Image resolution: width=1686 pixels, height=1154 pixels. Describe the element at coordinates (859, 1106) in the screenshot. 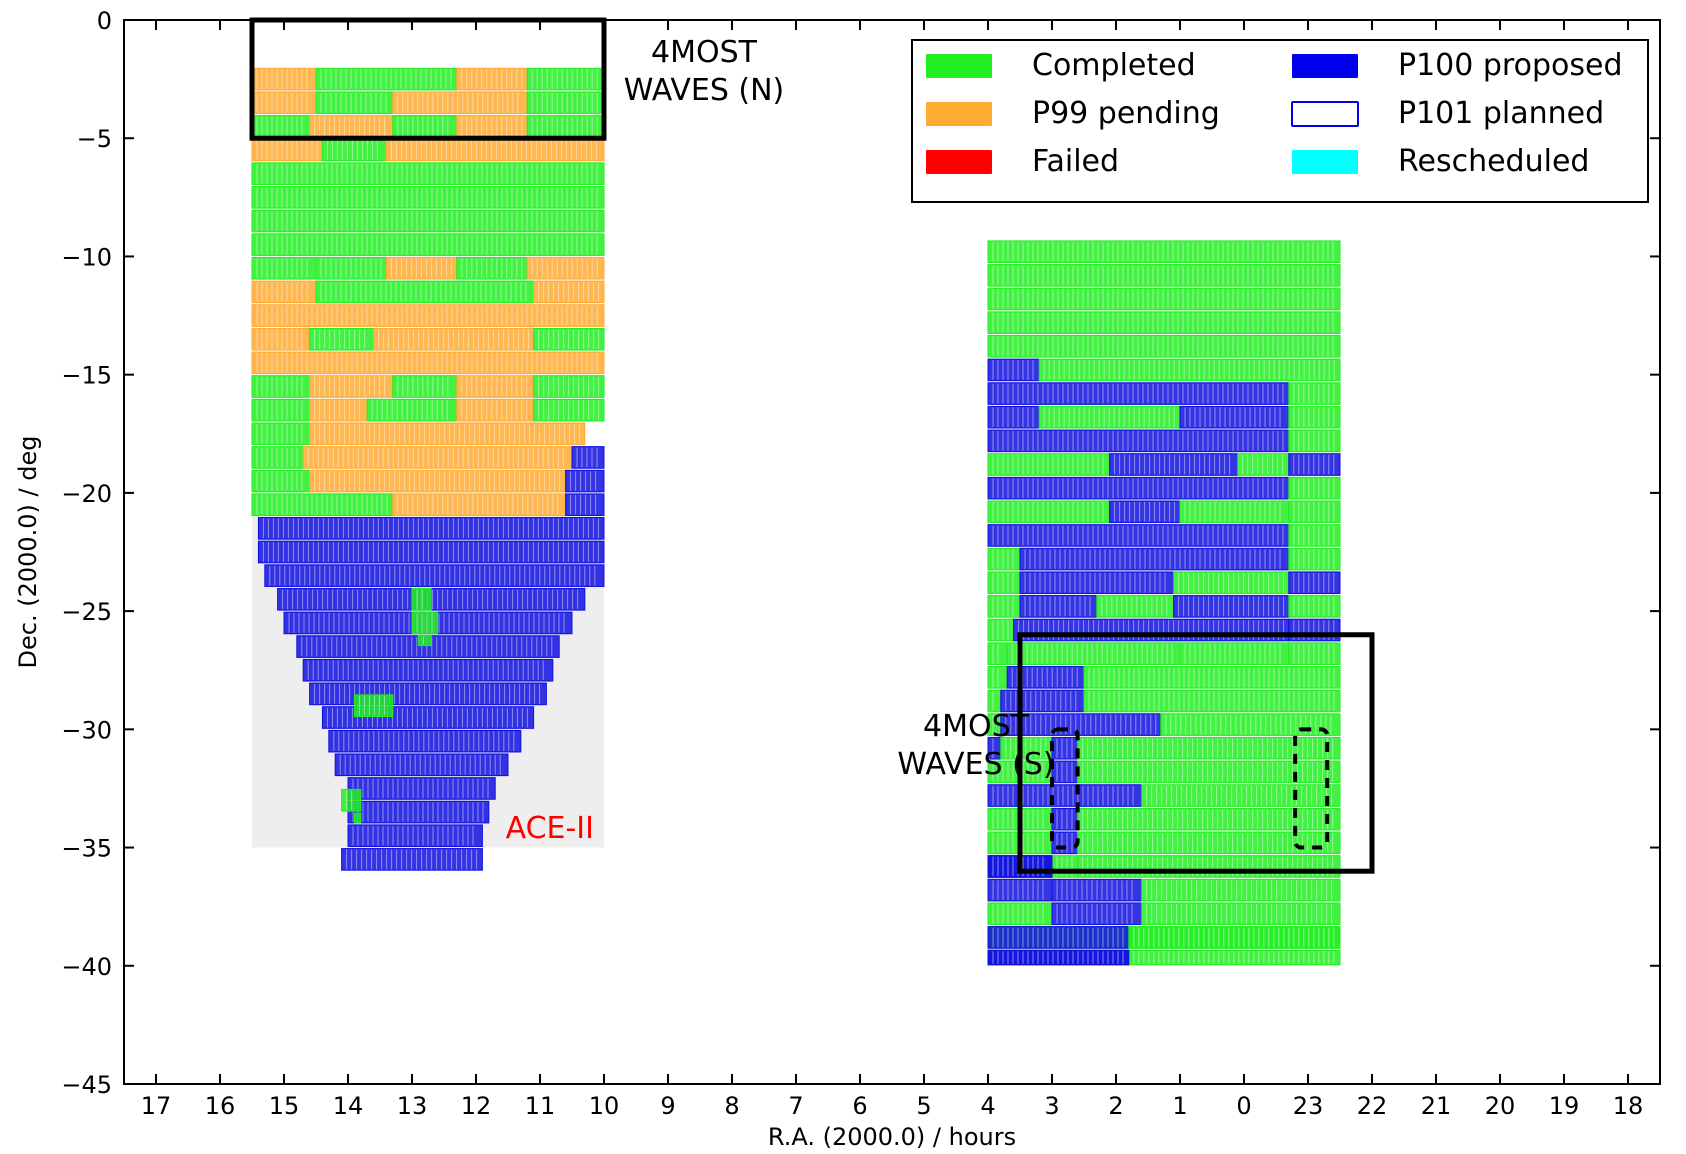

I see `x-tick-label: 6` at that location.